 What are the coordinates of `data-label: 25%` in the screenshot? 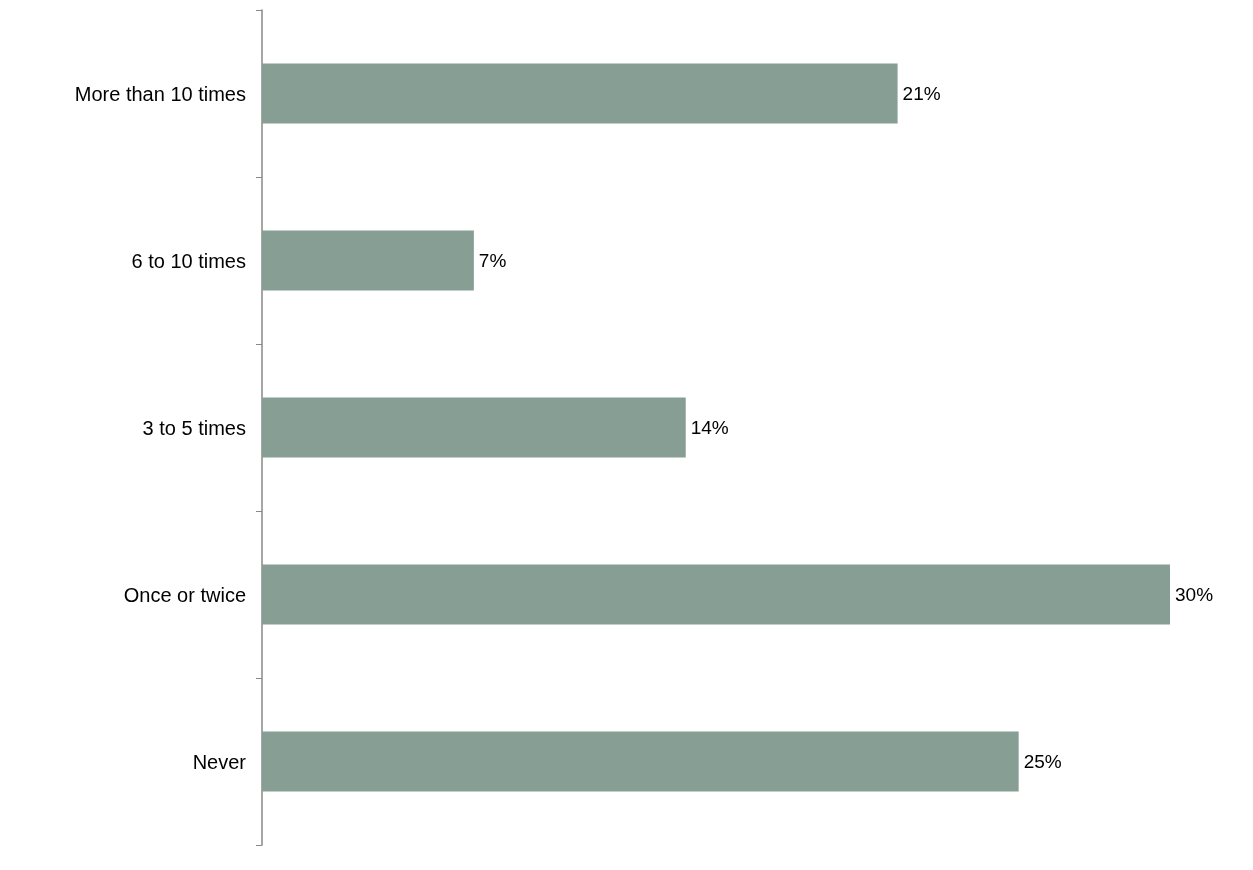 It's located at (1042, 761).